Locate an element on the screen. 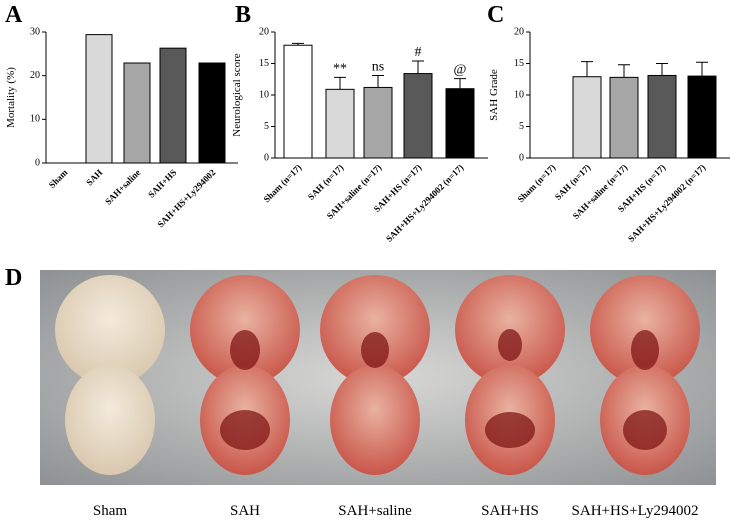 Image resolution: width=731 pixels, height=523 pixels. photo-caption: SAH+saline is located at coordinates (375, 511).